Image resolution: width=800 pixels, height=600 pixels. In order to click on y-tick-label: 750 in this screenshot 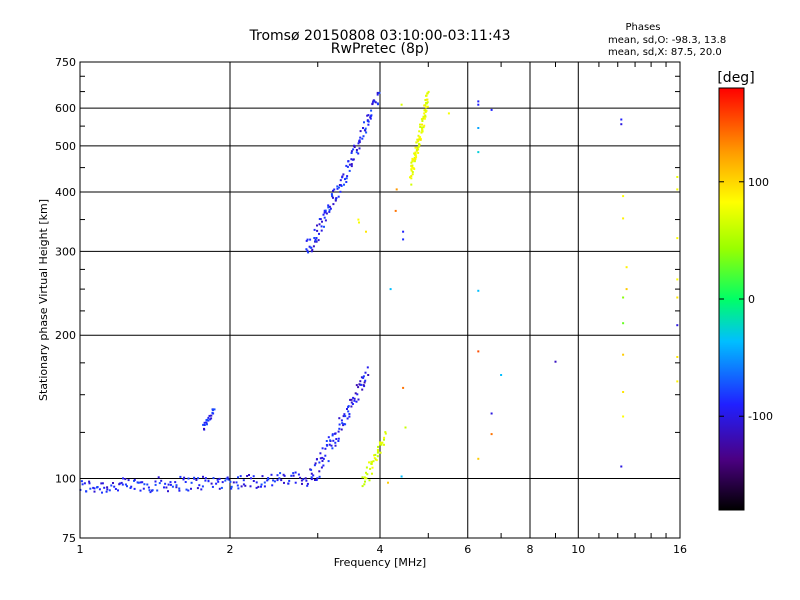, I will do `click(65, 62)`.